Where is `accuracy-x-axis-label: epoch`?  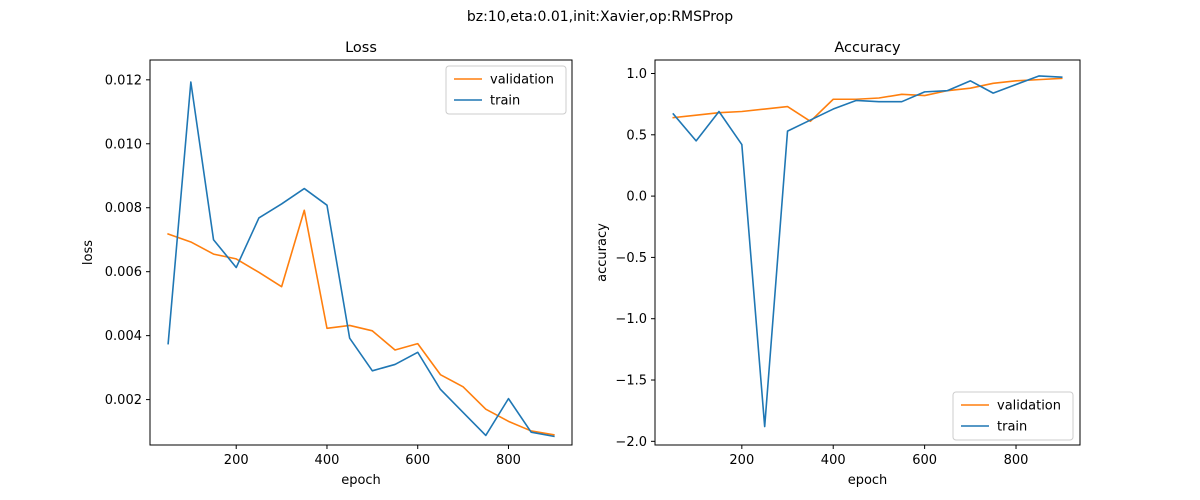
accuracy-x-axis-label: epoch is located at coordinates (868, 480).